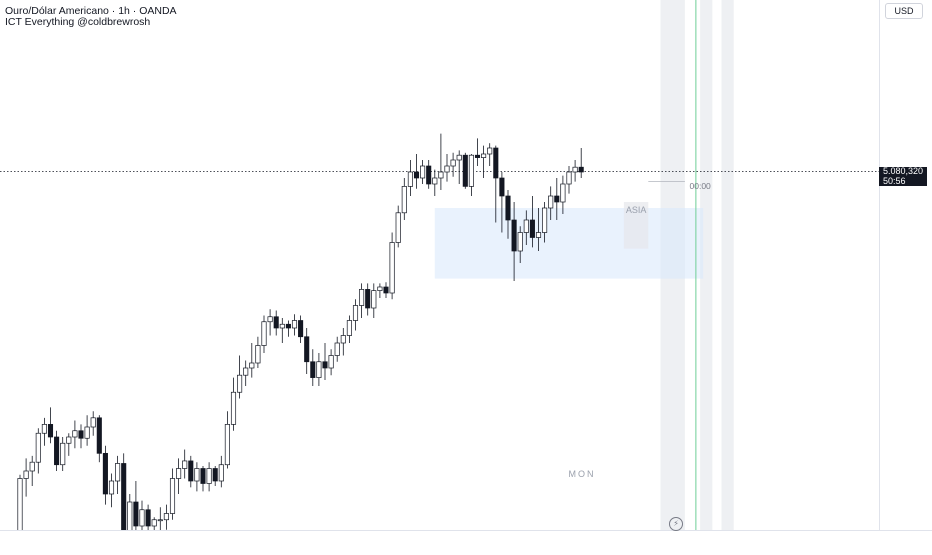 Image resolution: width=932 pixels, height=555 pixels. What do you see at coordinates (903, 176) in the screenshot?
I see `last-price-badge: 5.080,320 50:56` at bounding box center [903, 176].